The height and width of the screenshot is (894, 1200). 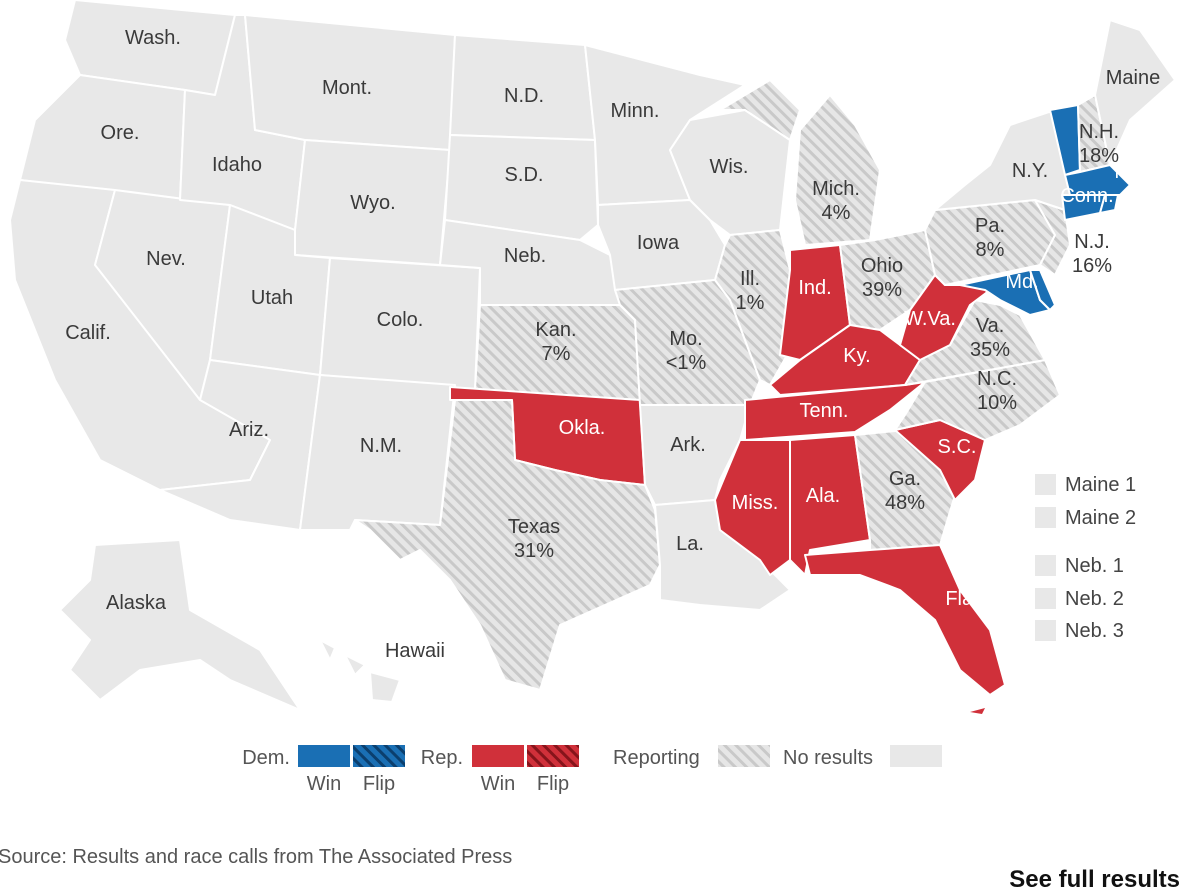 I want to click on state-label-in: Ind., so click(x=814, y=288).